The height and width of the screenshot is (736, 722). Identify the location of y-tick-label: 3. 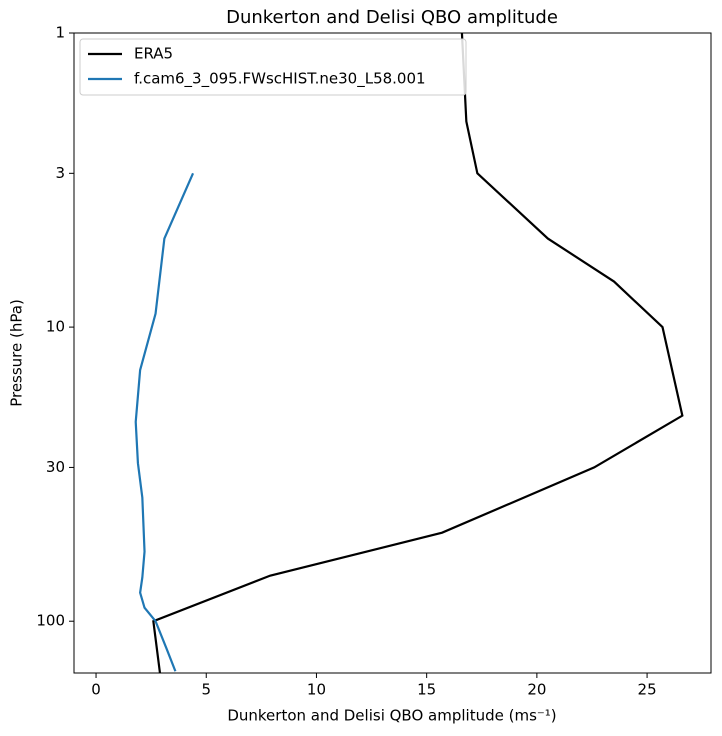
(60, 173).